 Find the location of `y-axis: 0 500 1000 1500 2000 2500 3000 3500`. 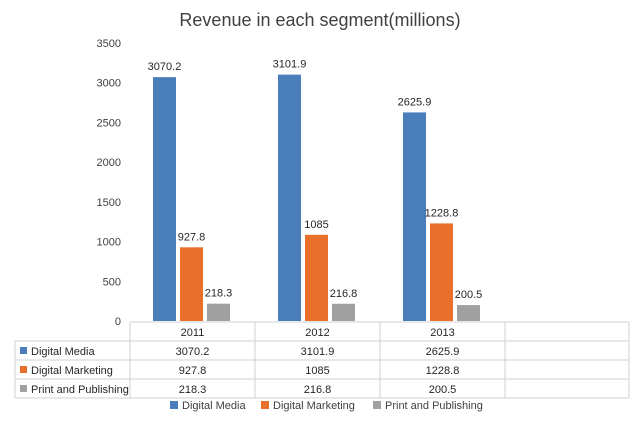

y-axis: 0 500 1000 1500 2000 2500 3000 3500 is located at coordinates (109, 183).